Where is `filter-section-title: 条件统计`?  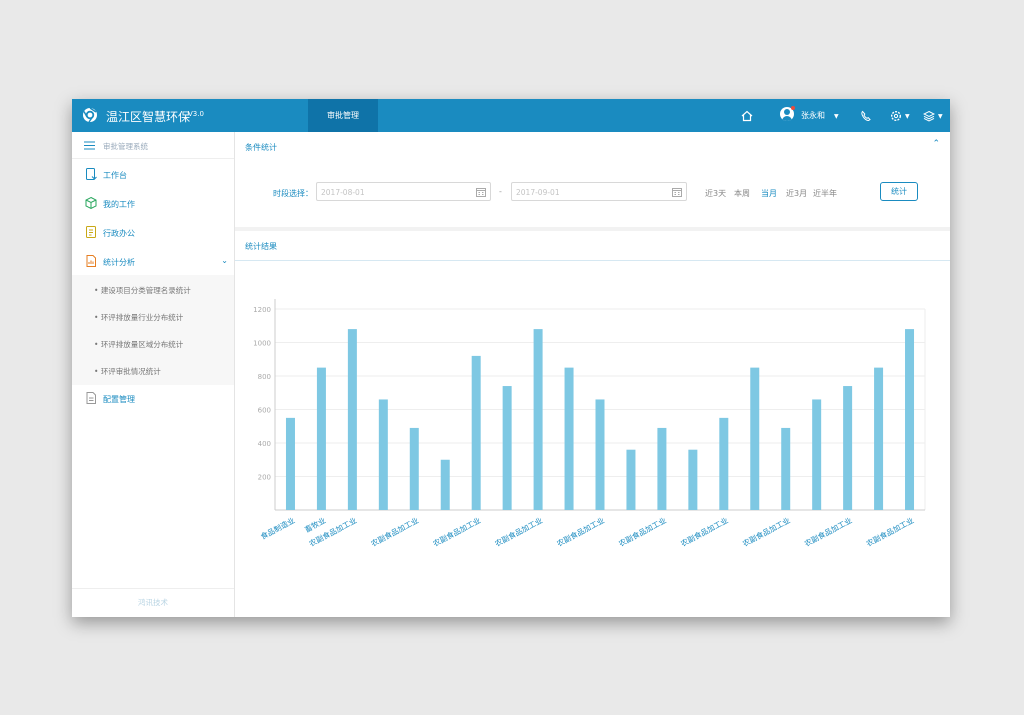
filter-section-title: 条件统计 is located at coordinates (261, 147).